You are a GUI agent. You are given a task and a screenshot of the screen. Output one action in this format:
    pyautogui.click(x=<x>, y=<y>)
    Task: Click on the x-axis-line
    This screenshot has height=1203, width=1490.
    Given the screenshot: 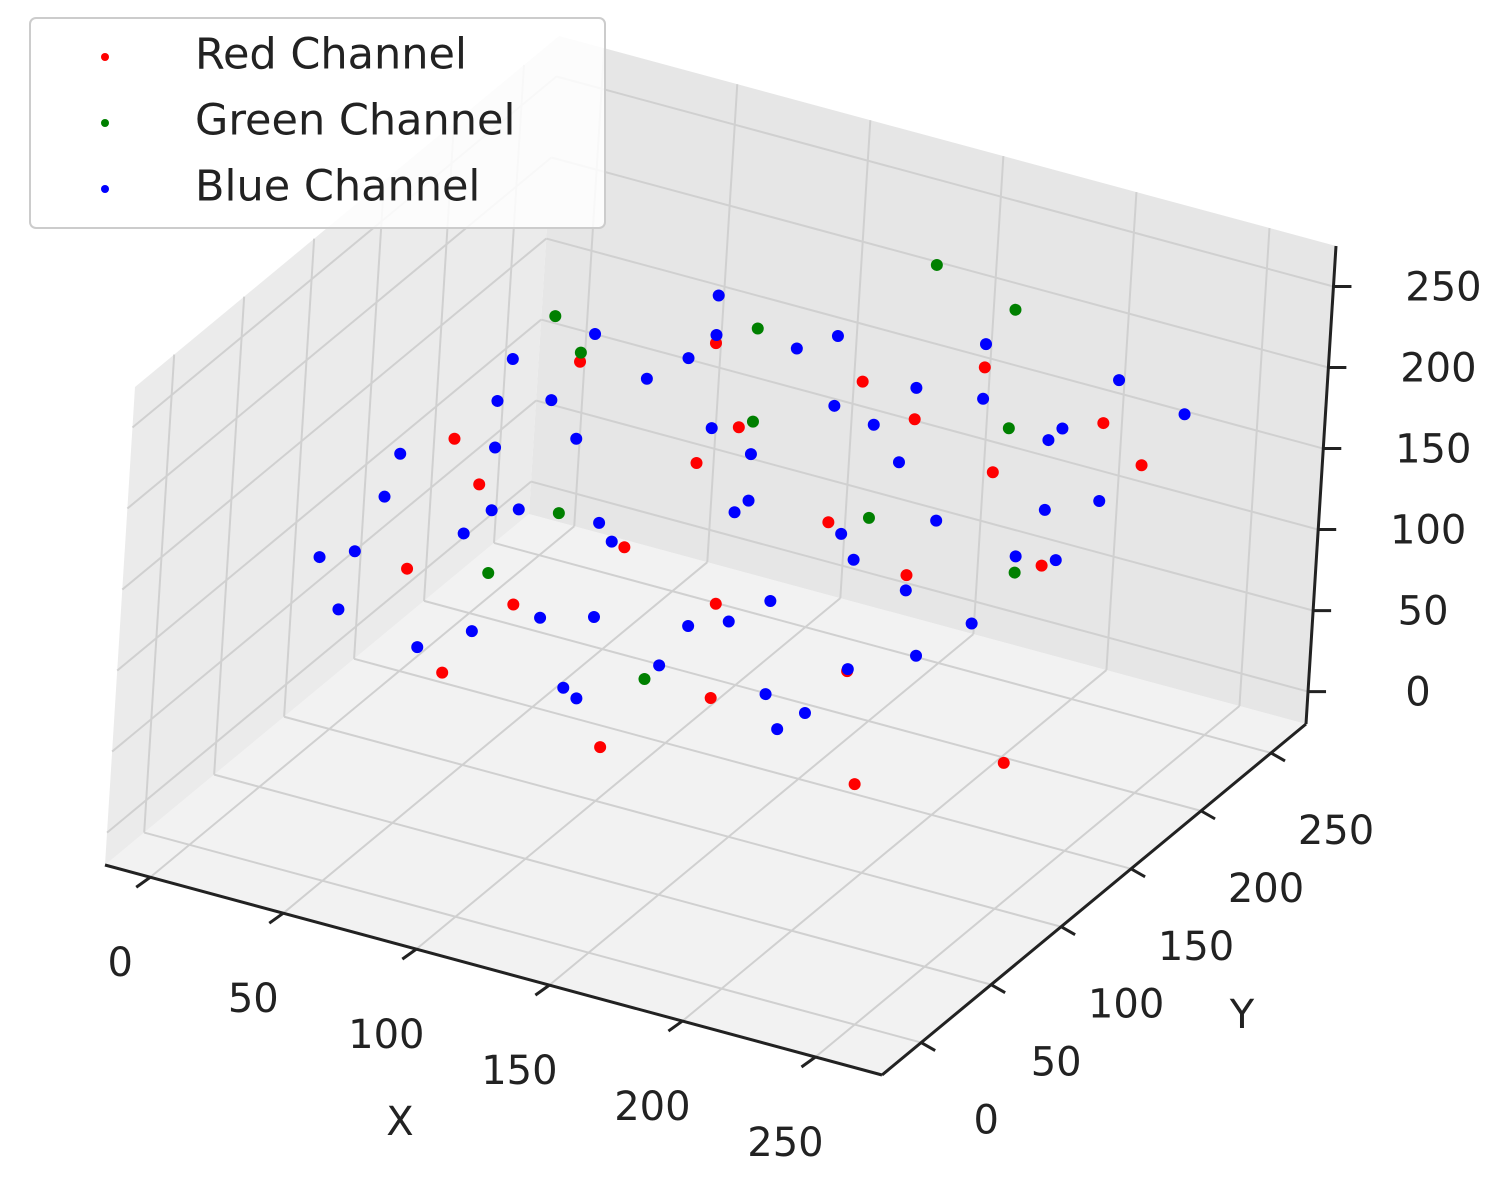 What is the action you would take?
    pyautogui.click(x=493, y=970)
    